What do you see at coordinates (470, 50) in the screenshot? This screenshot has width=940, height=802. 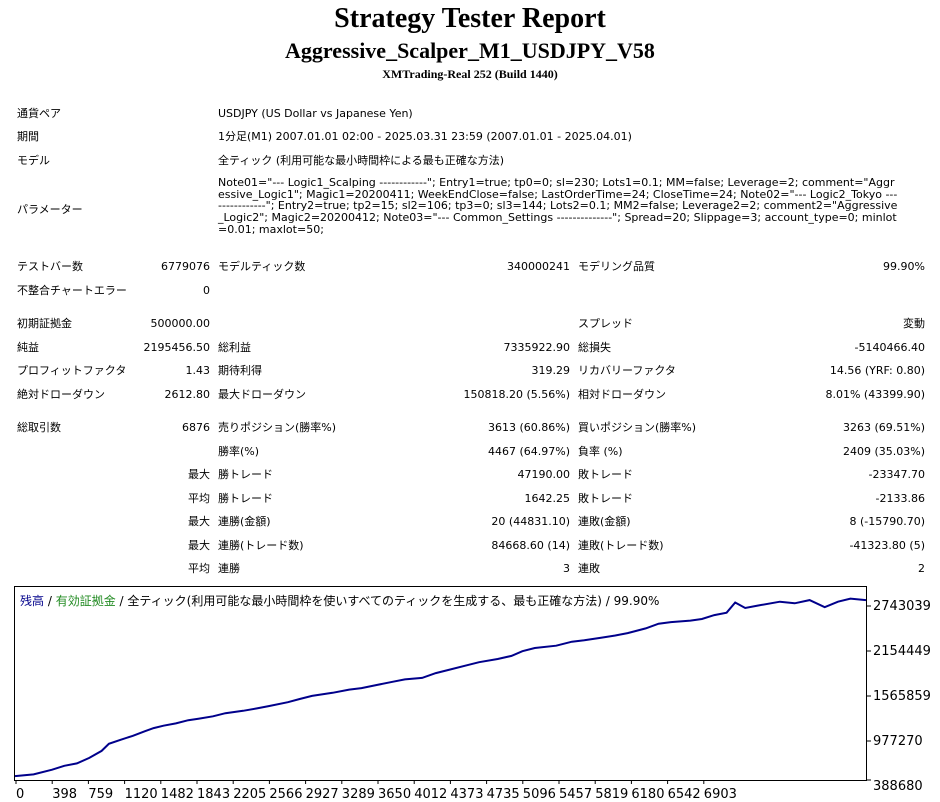 I see `ea-name: Aggressive_Scalper_M1_USDJPY_V58` at bounding box center [470, 50].